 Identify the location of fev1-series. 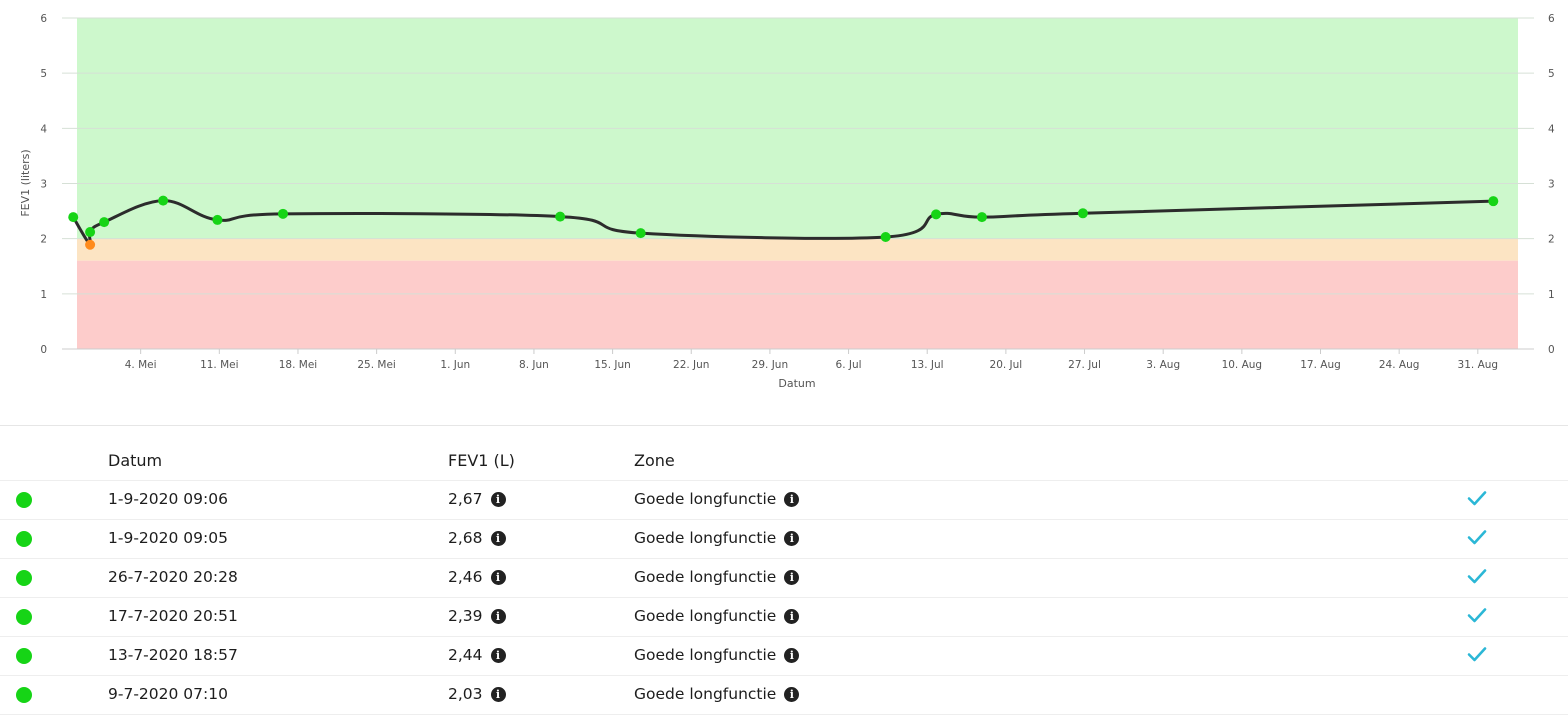
(783, 222).